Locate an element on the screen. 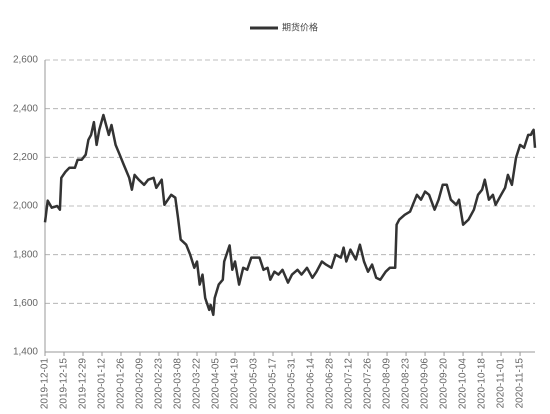  x-tick-label: 2019-12-01 is located at coordinates (45, 384).